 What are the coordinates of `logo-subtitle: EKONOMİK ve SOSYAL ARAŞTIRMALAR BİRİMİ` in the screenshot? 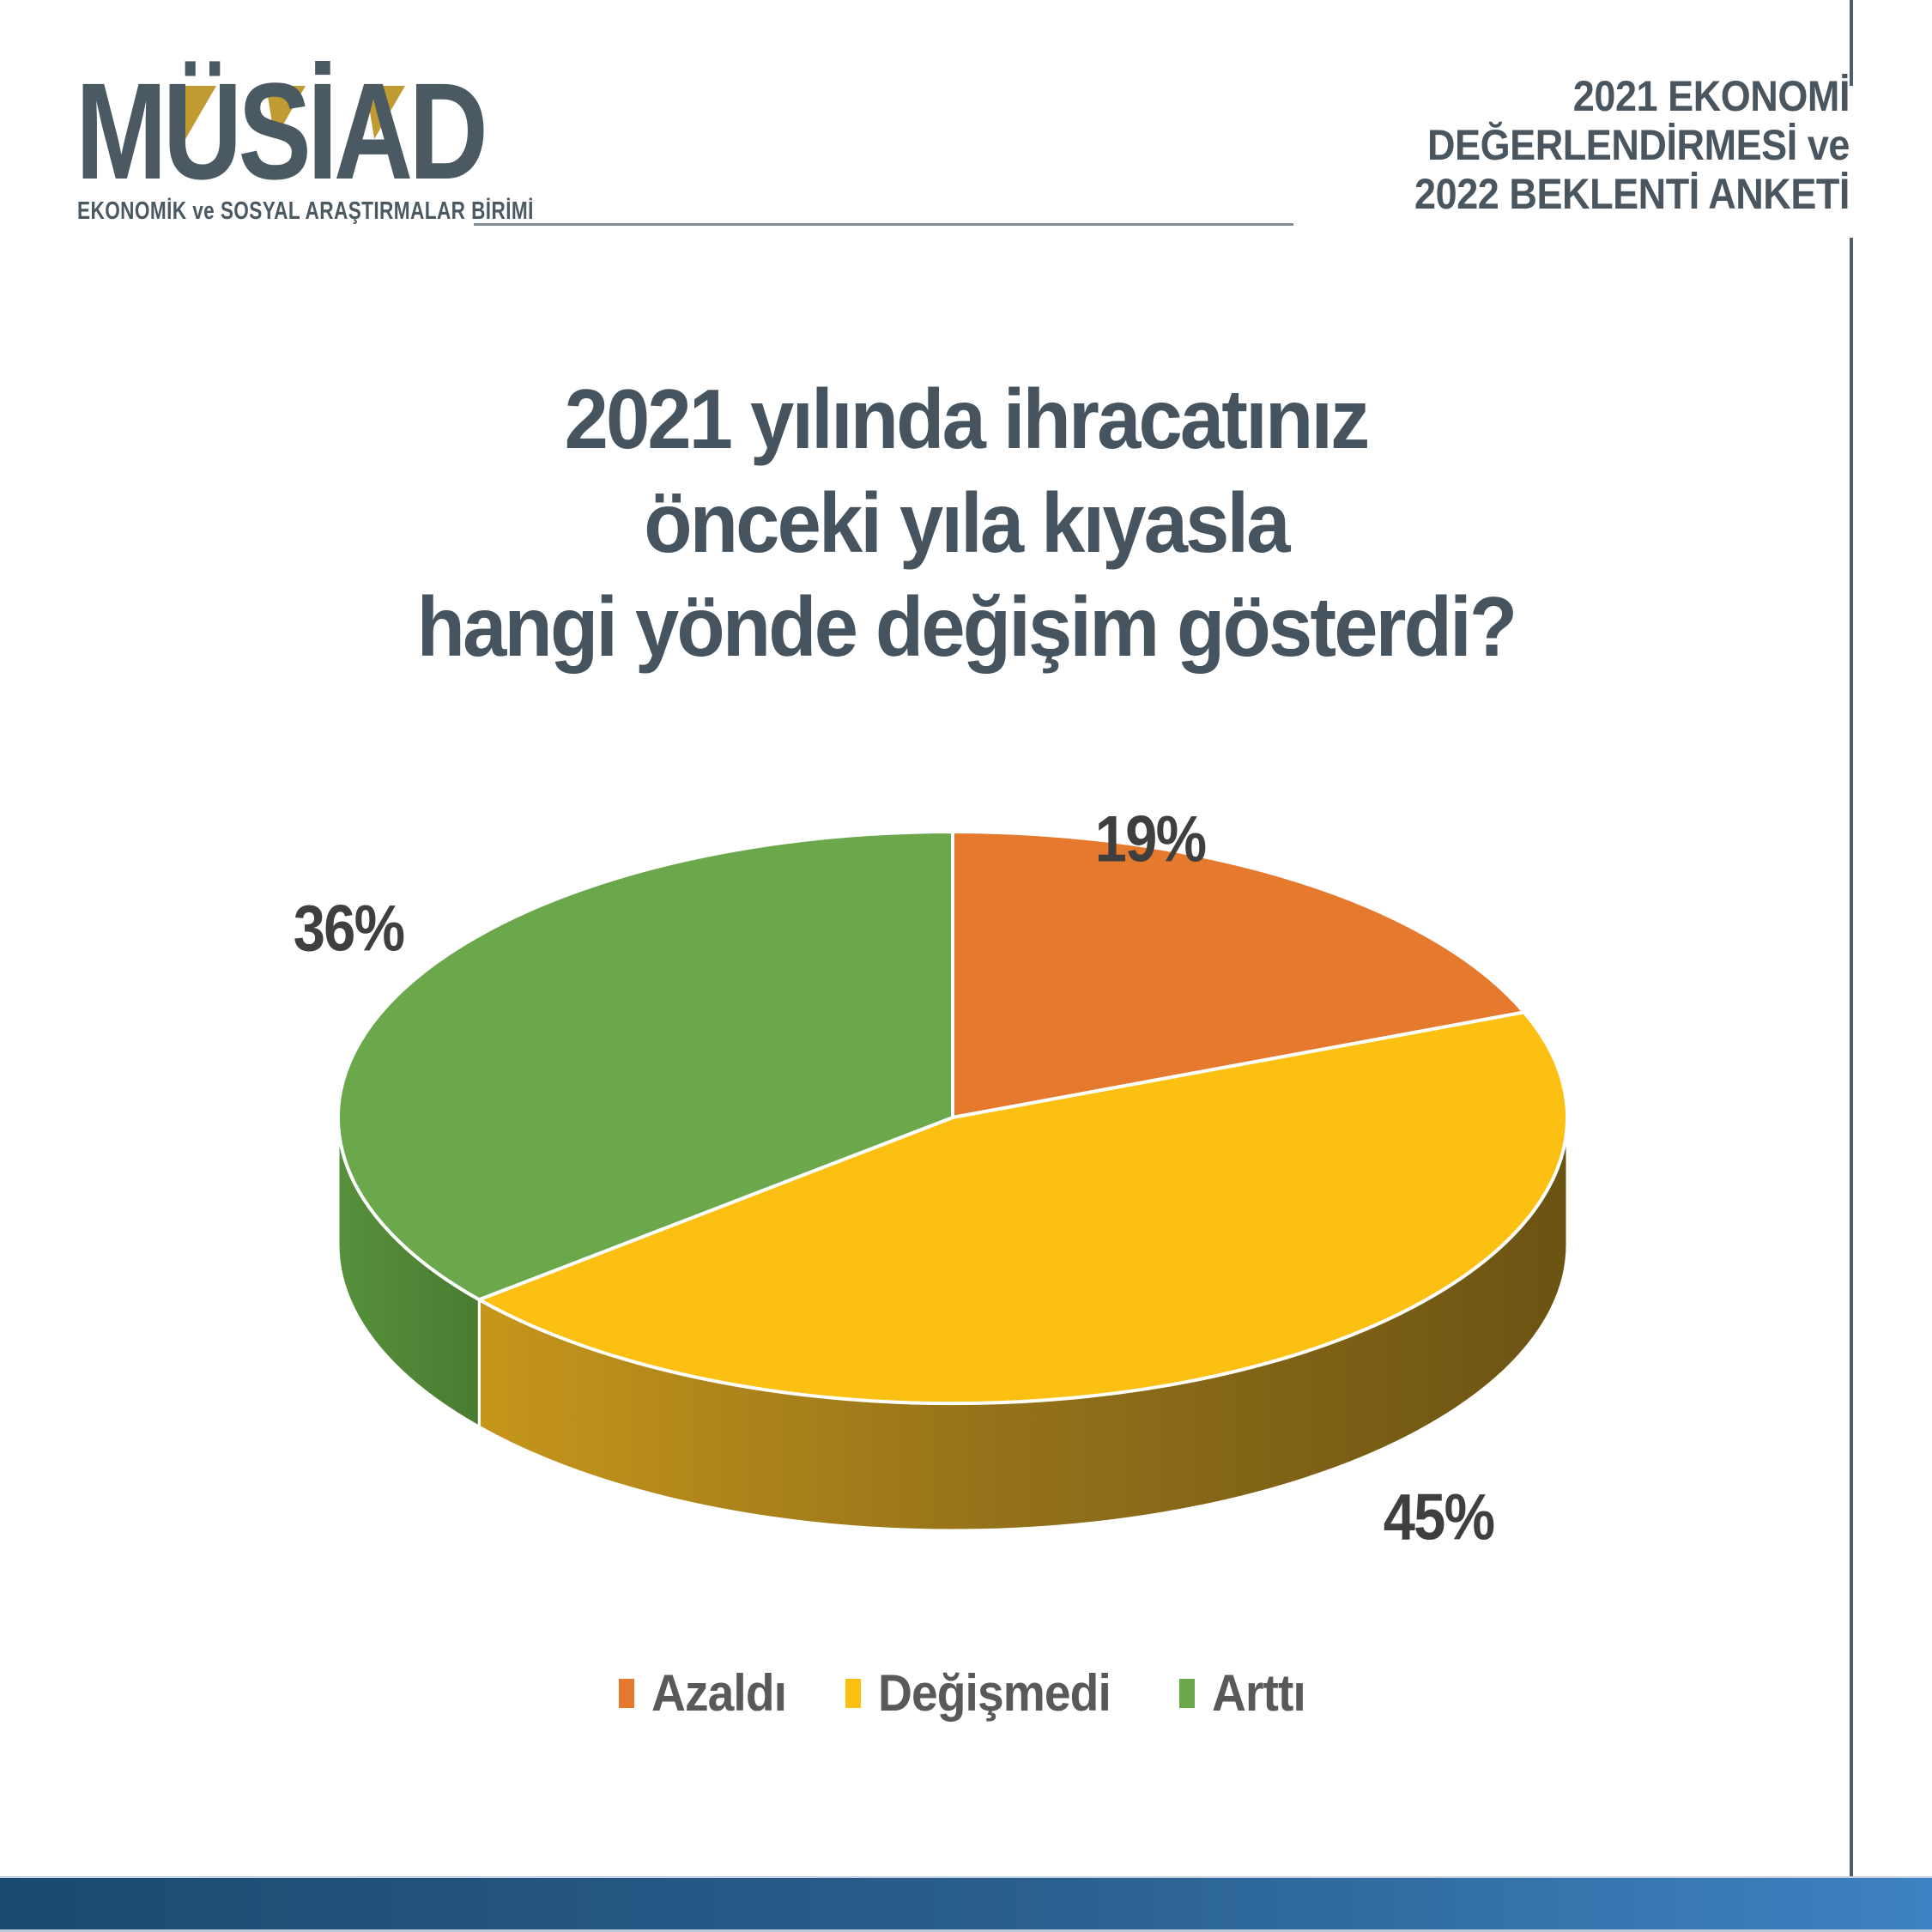 It's located at (306, 211).